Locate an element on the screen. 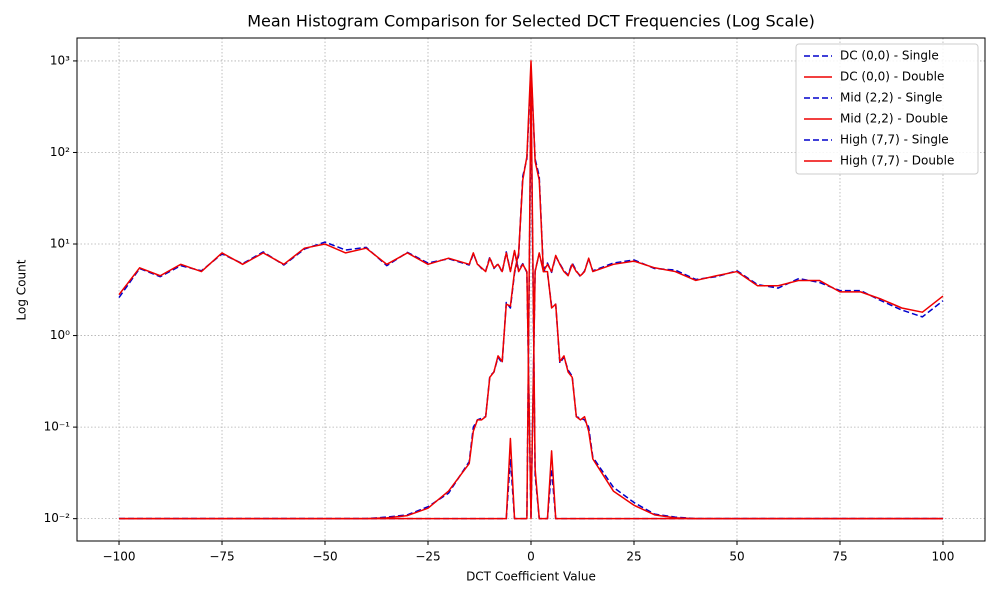  x-tick-label: −50 is located at coordinates (324, 557).